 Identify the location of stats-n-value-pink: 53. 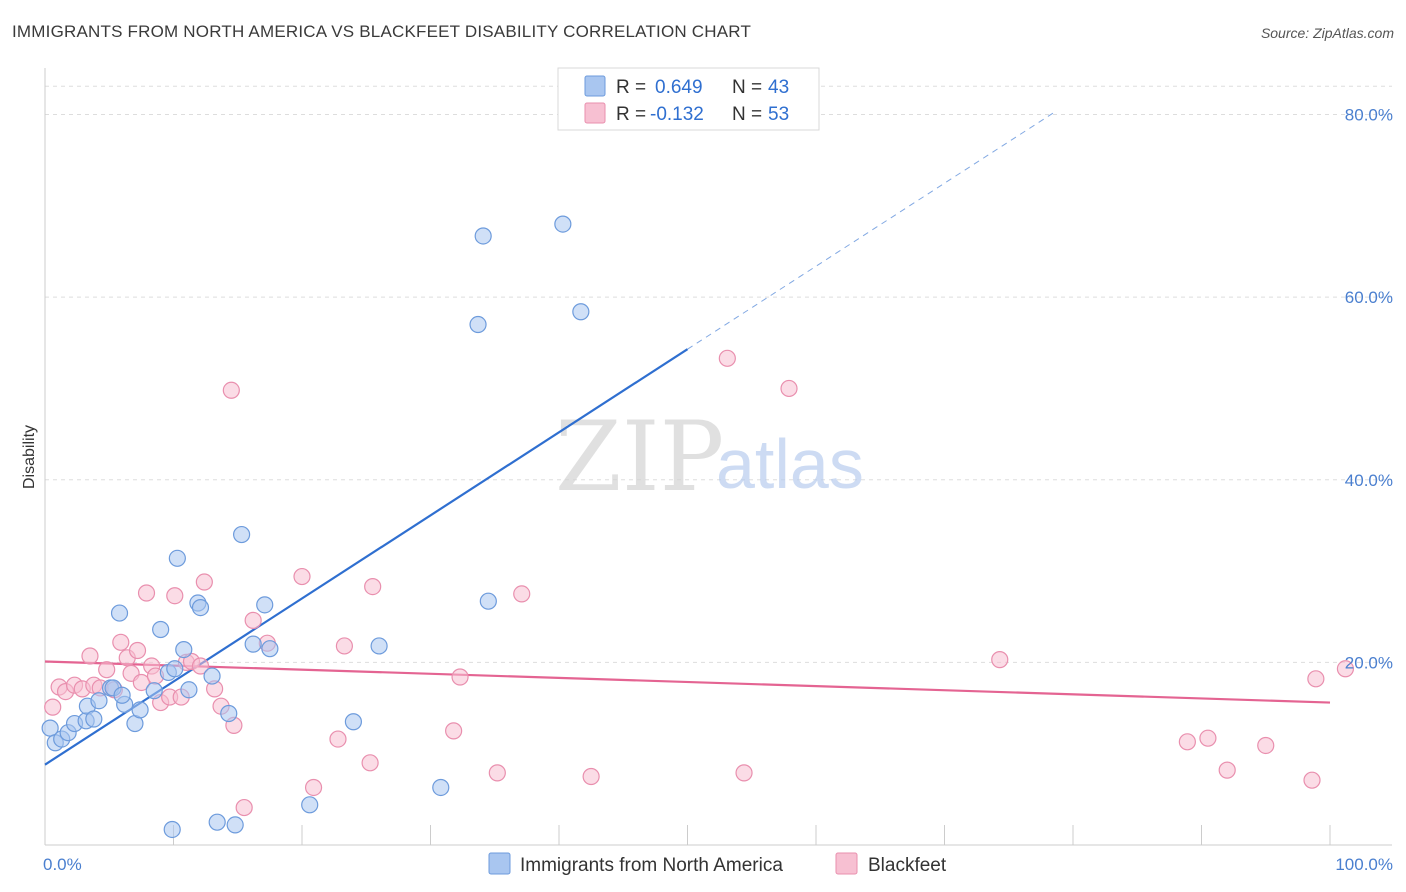
(778, 114).